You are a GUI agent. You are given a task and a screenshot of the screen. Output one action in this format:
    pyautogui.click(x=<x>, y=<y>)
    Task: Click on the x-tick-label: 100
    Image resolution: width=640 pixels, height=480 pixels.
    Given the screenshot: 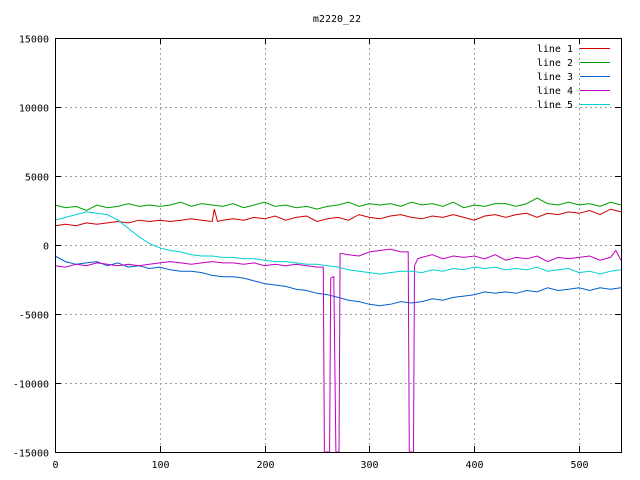 What is the action you would take?
    pyautogui.click(x=160, y=465)
    